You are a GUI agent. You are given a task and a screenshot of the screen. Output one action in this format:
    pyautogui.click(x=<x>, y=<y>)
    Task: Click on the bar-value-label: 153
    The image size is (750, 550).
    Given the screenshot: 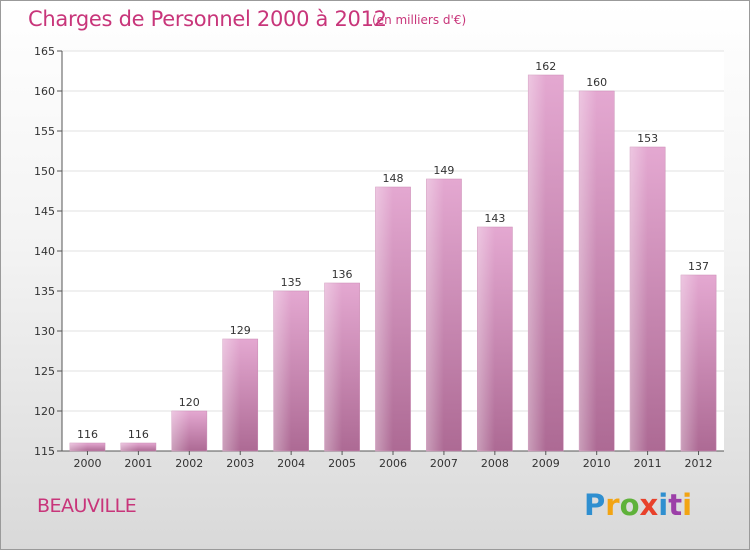 What is the action you would take?
    pyautogui.click(x=647, y=138)
    